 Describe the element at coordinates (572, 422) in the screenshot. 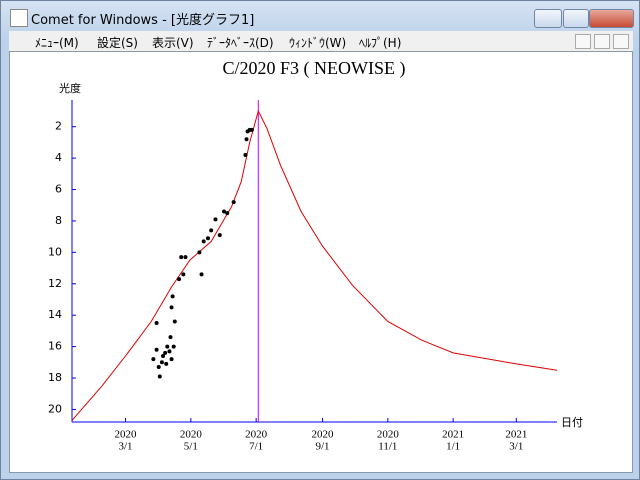

I see `x-axis-label: 日付` at that location.